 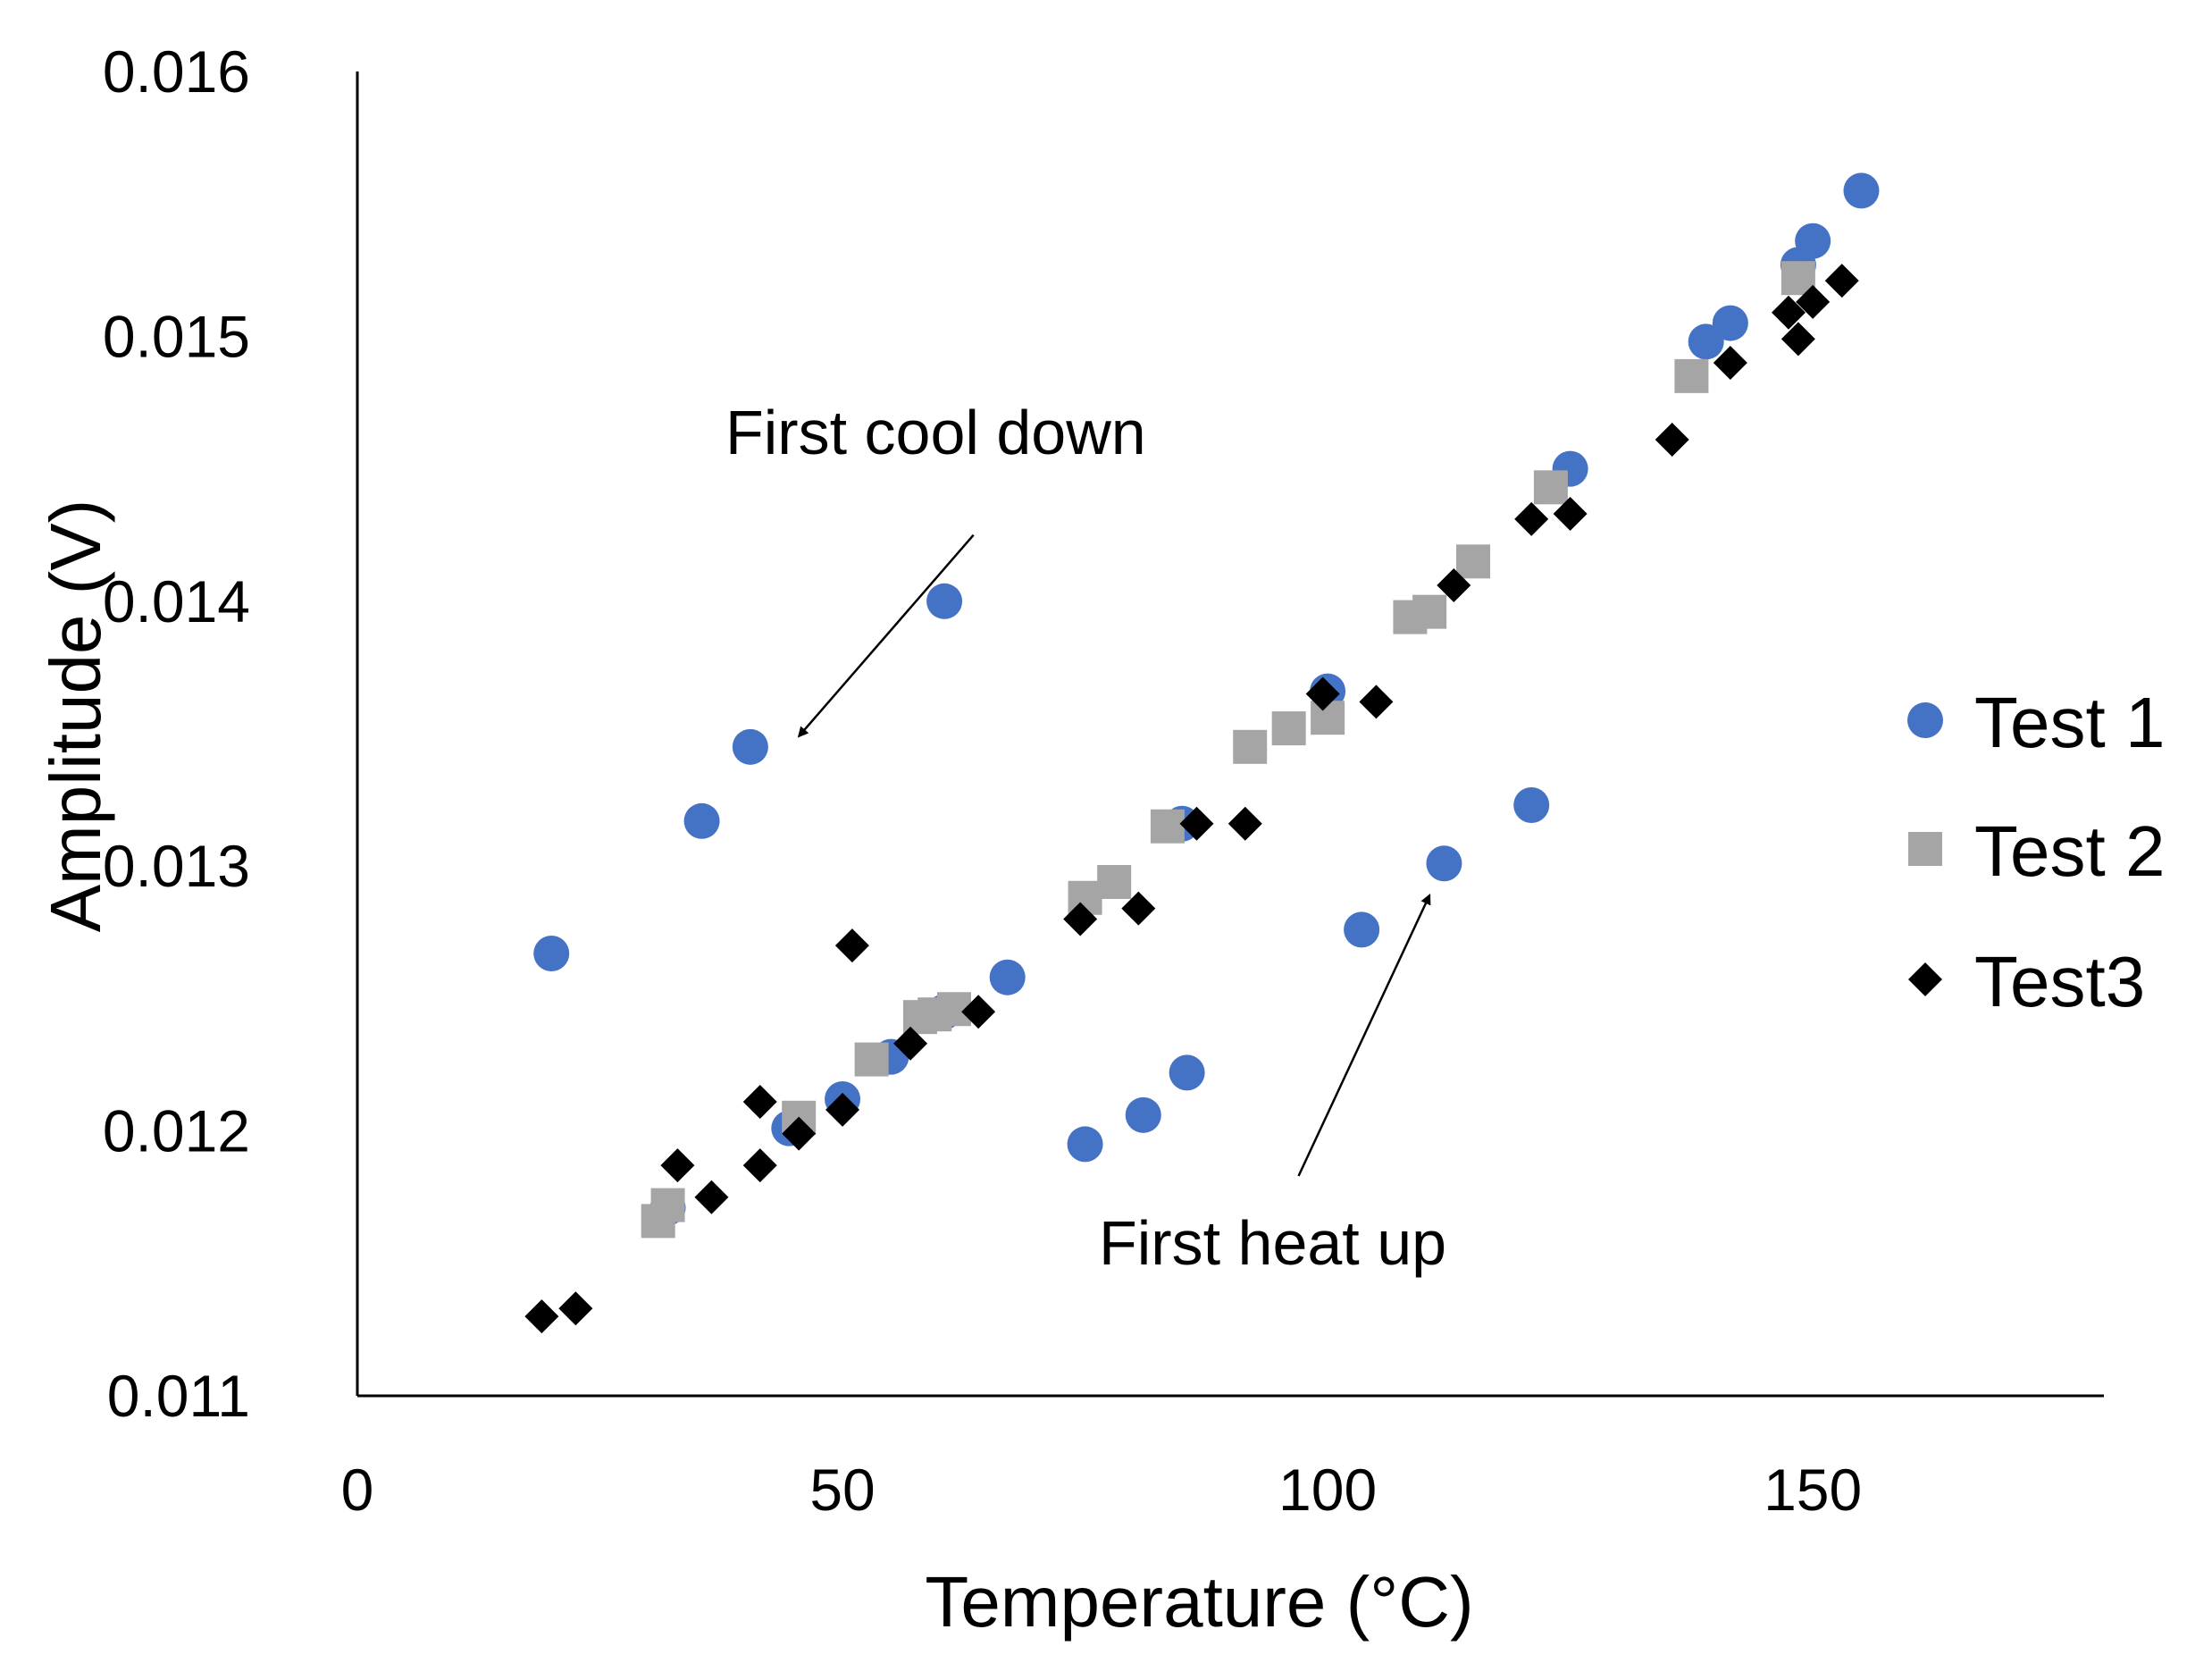 I want to click on y-tick-label: 0.015, so click(x=177, y=336).